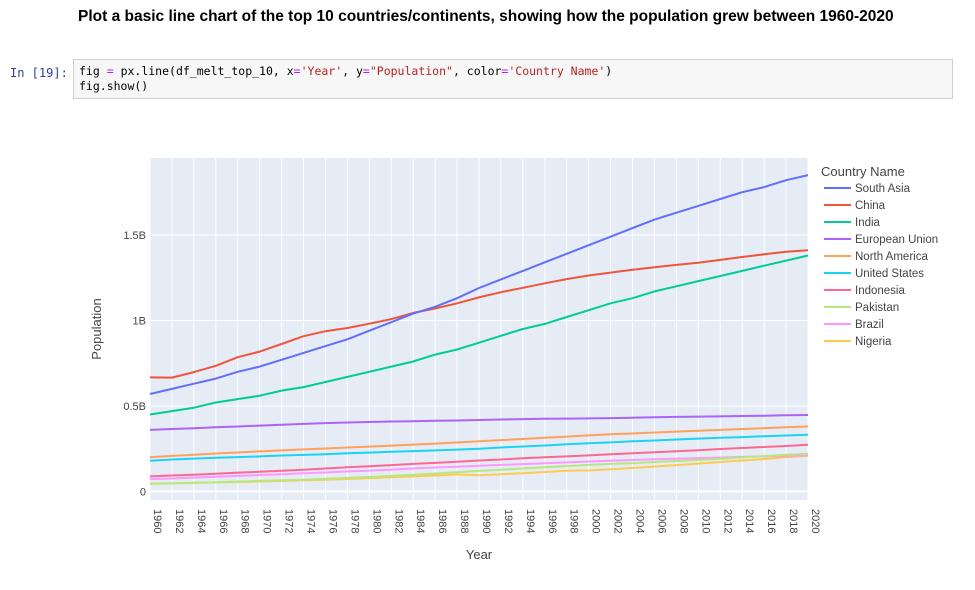  I want to click on x-axis-title: Year, so click(479, 554).